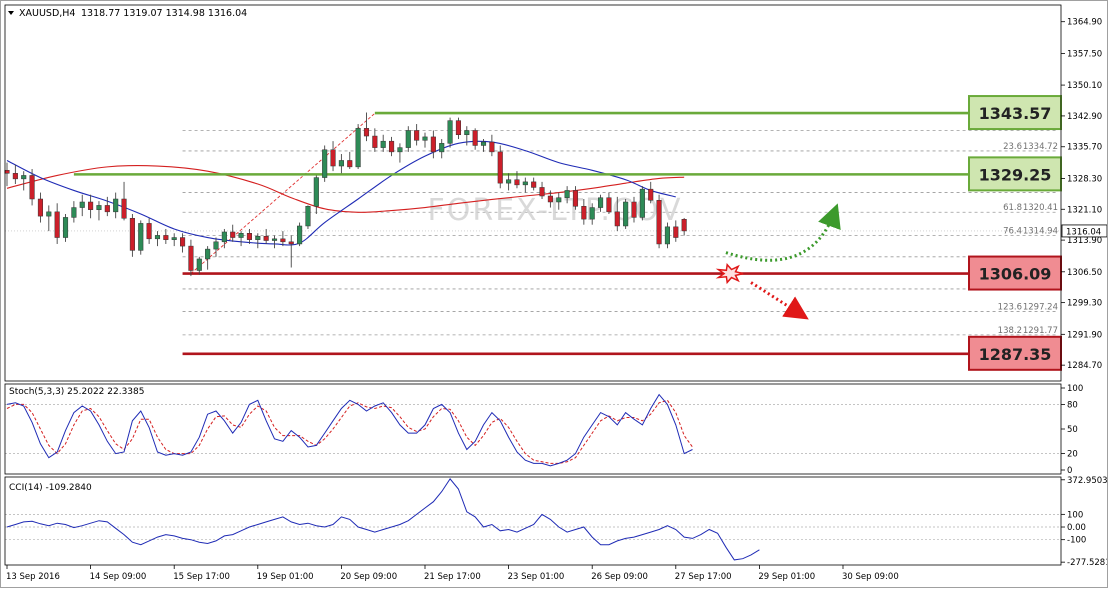 The height and width of the screenshot is (592, 1108). What do you see at coordinates (1084, 86) in the screenshot?
I see `price-tick-label: 1350.10` at bounding box center [1084, 86].